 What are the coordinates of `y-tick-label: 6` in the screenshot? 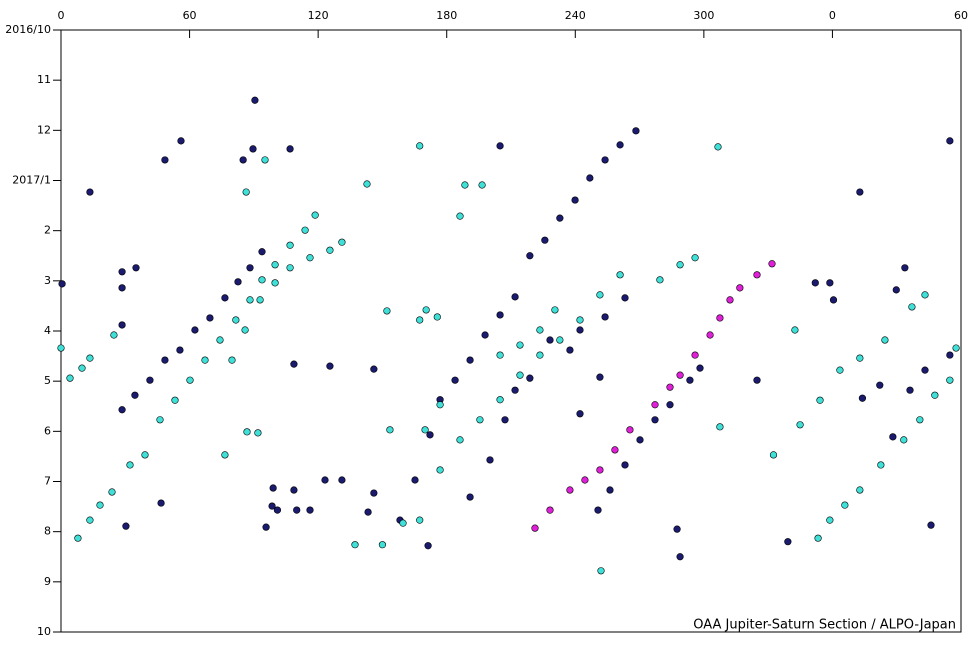 It's located at (47, 430).